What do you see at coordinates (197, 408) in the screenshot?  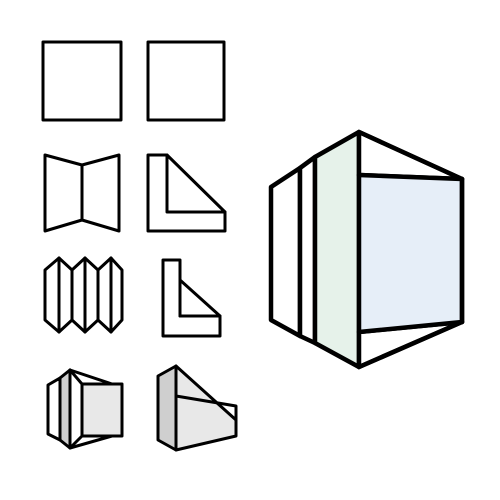 I see `shaded-wedge-icon` at bounding box center [197, 408].